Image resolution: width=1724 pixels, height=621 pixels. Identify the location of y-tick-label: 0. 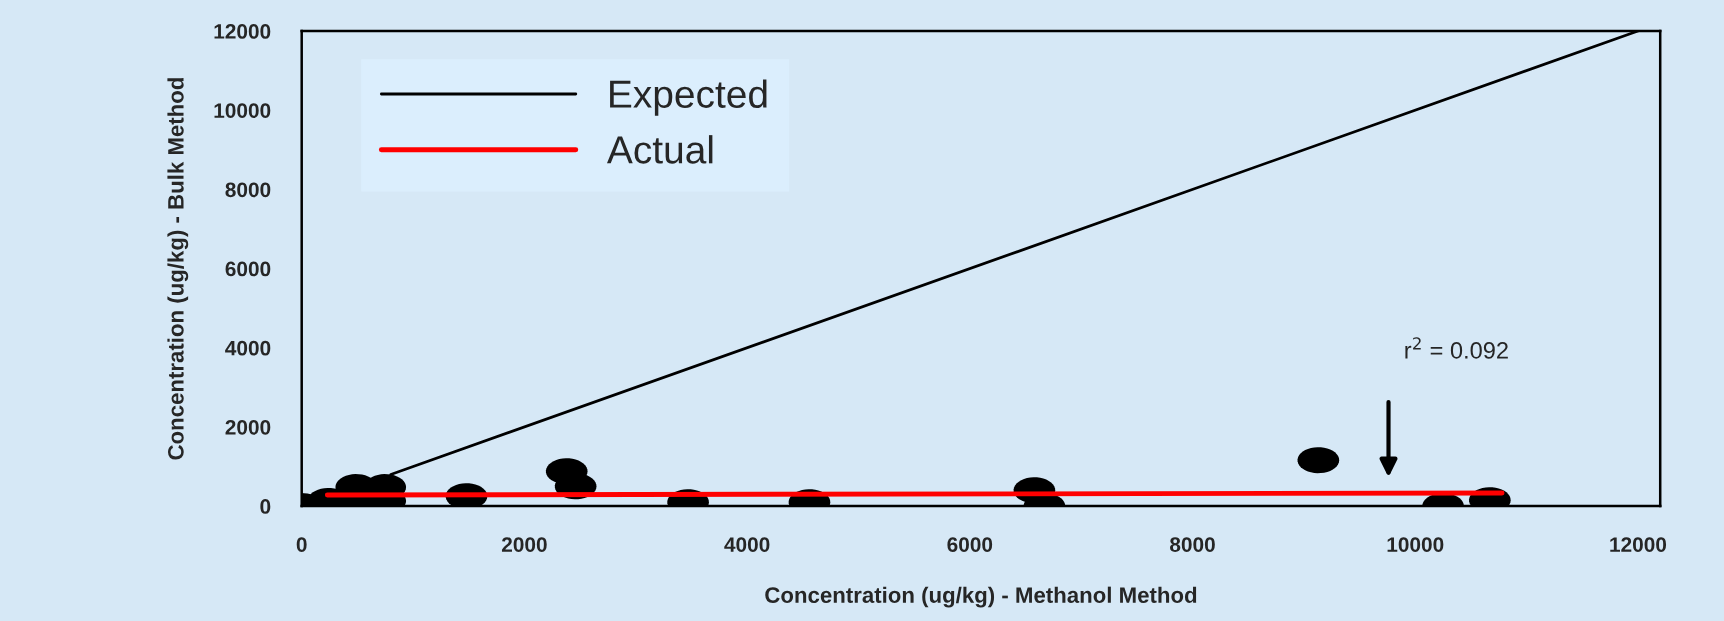
(265, 506).